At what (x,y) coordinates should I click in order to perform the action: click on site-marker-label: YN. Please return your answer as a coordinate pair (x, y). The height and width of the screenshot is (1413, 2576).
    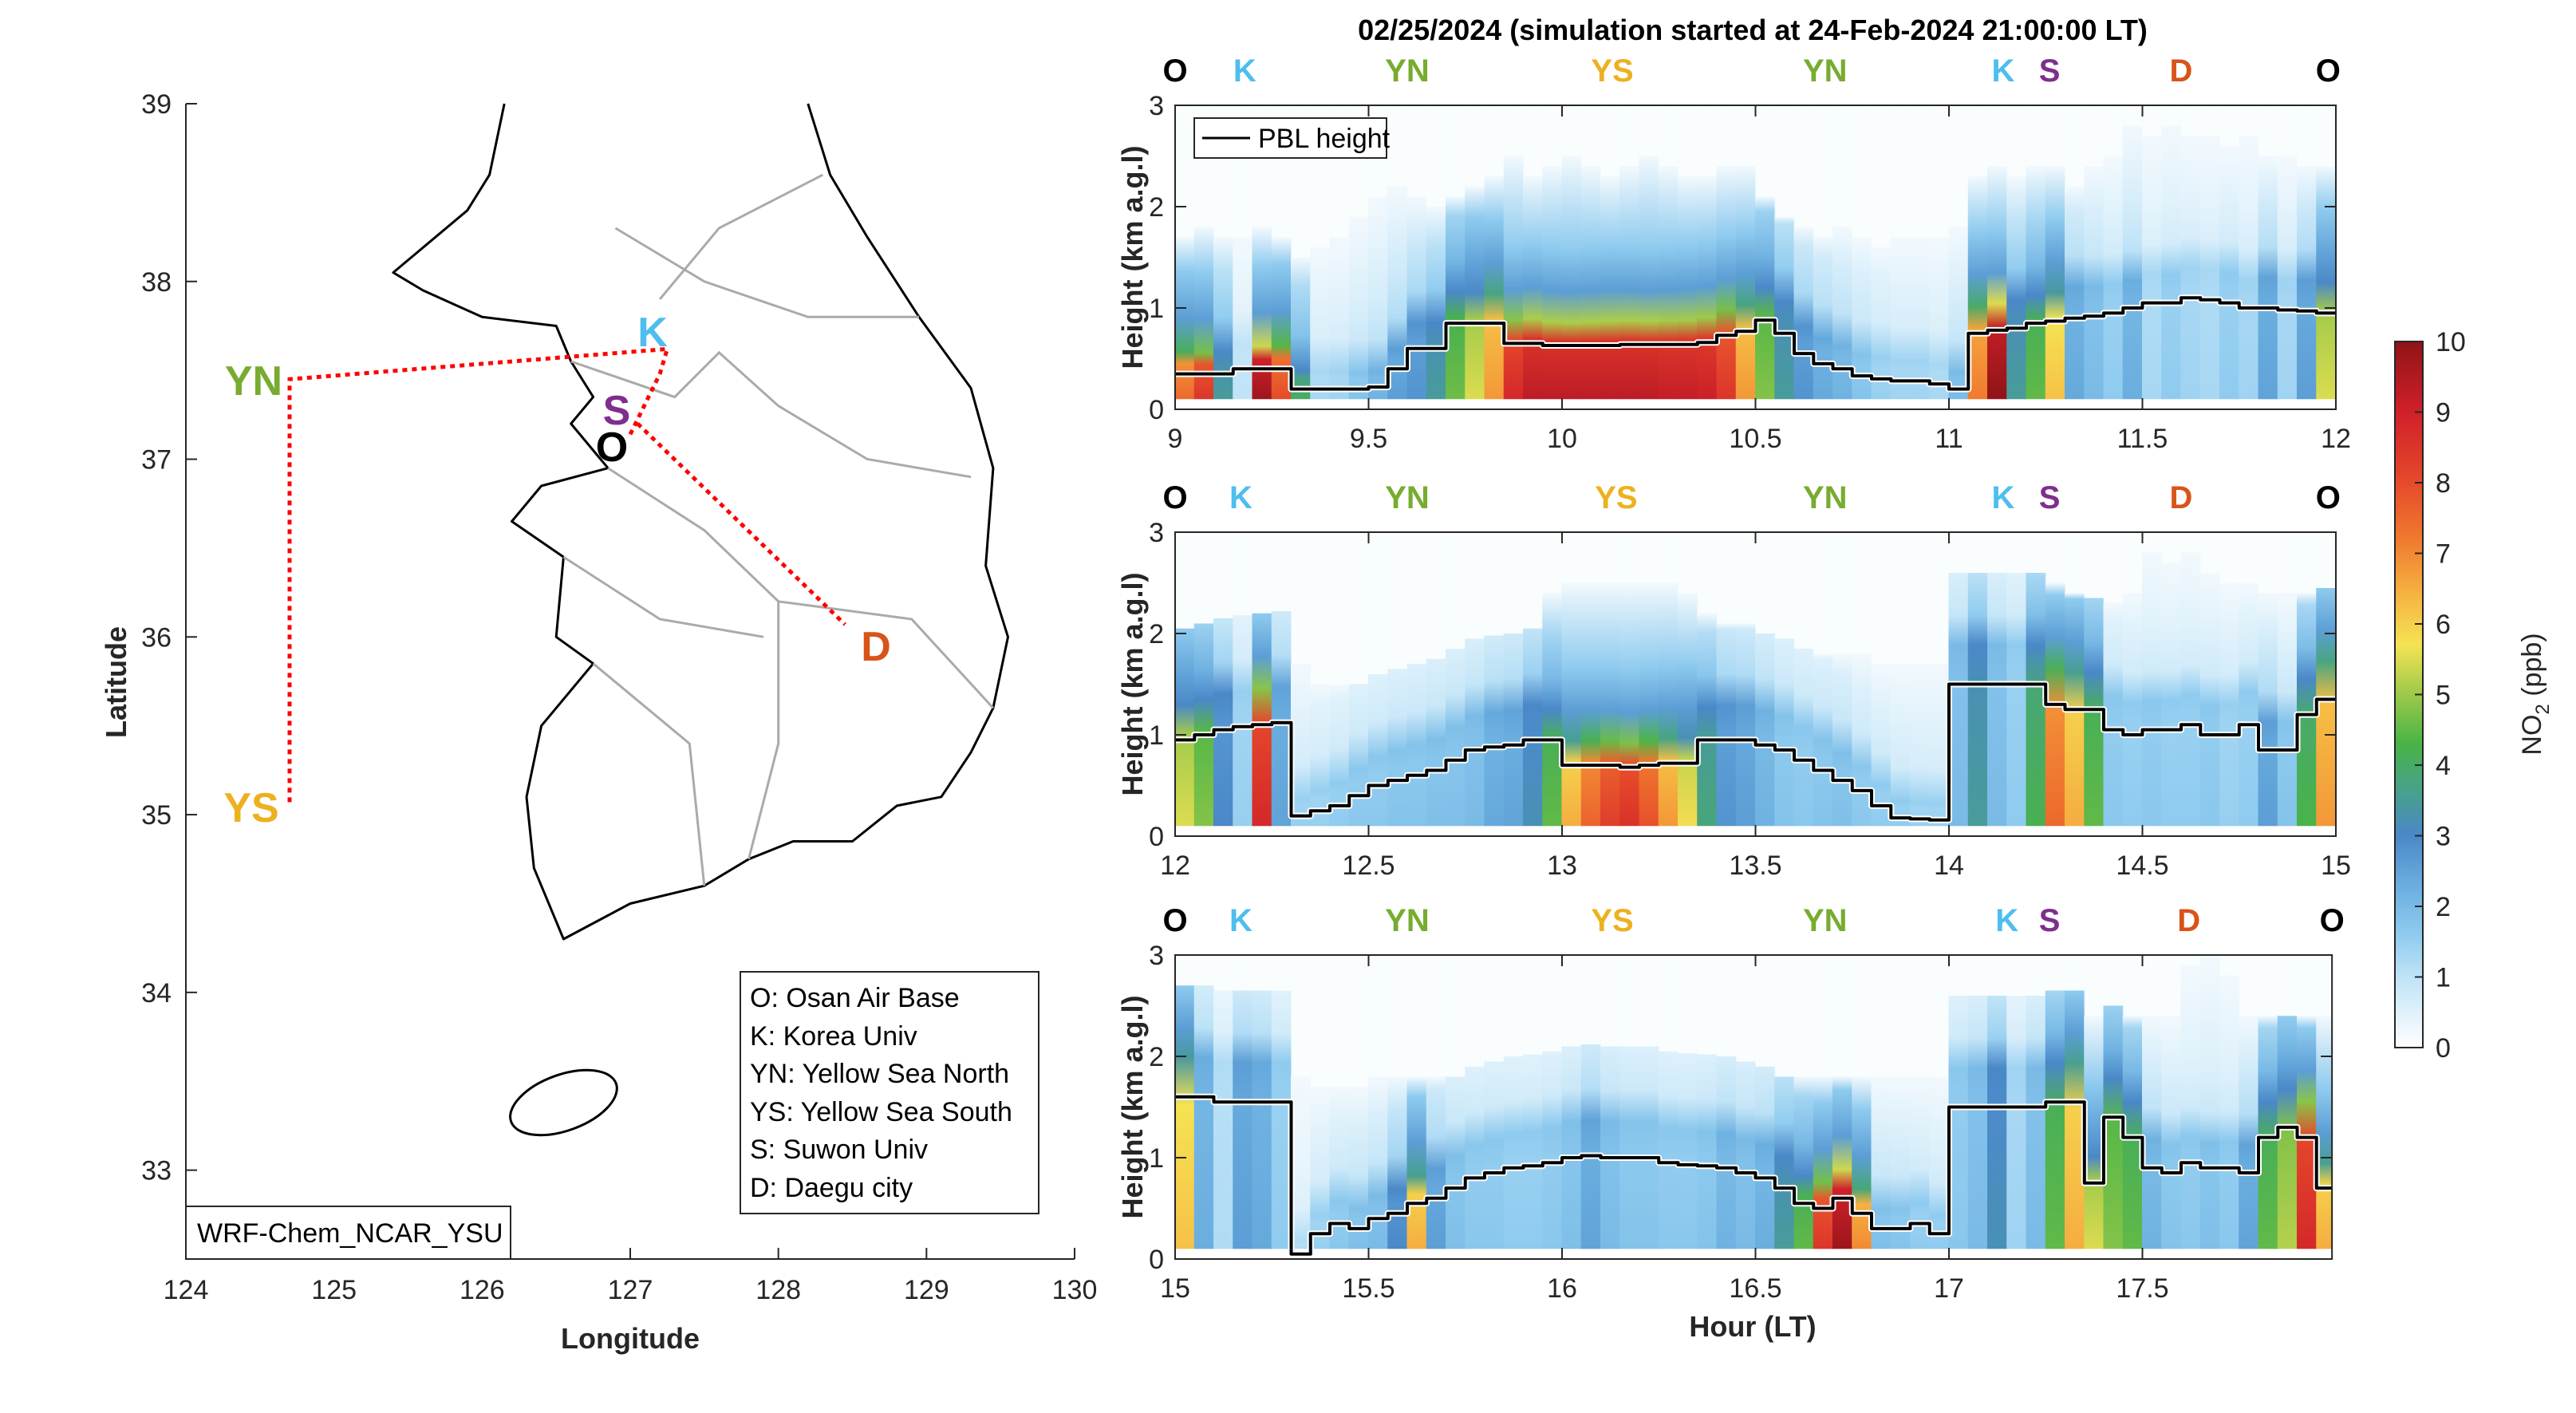
    Looking at the image, I should click on (1826, 497).